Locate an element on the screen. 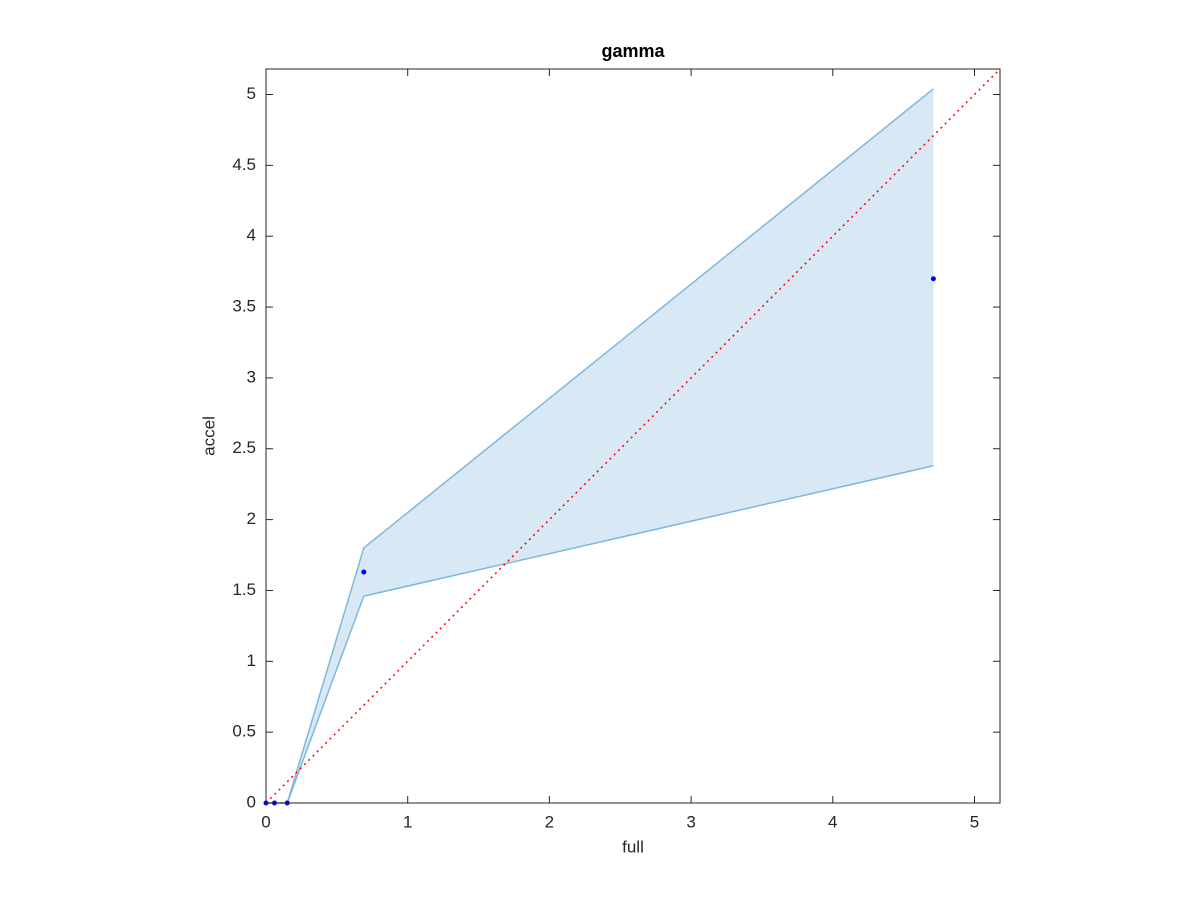 This screenshot has width=1200, height=900. x-tick-label: 3 is located at coordinates (690, 821).